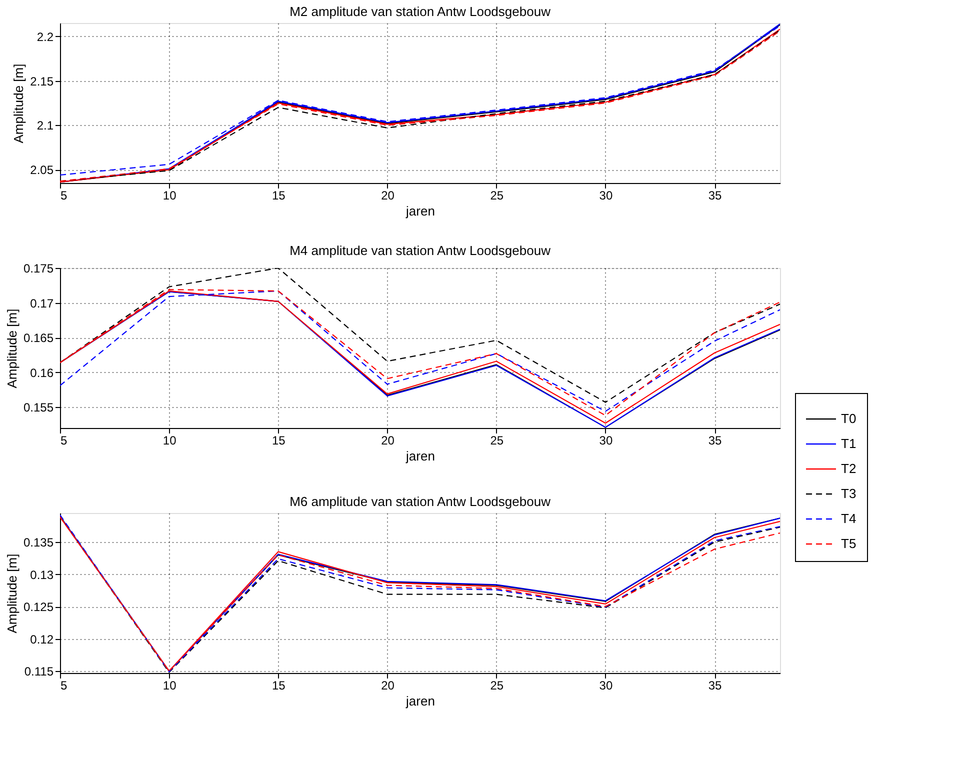  Describe the element at coordinates (38, 338) in the screenshot. I see `y-tick-label: 0.165` at that location.